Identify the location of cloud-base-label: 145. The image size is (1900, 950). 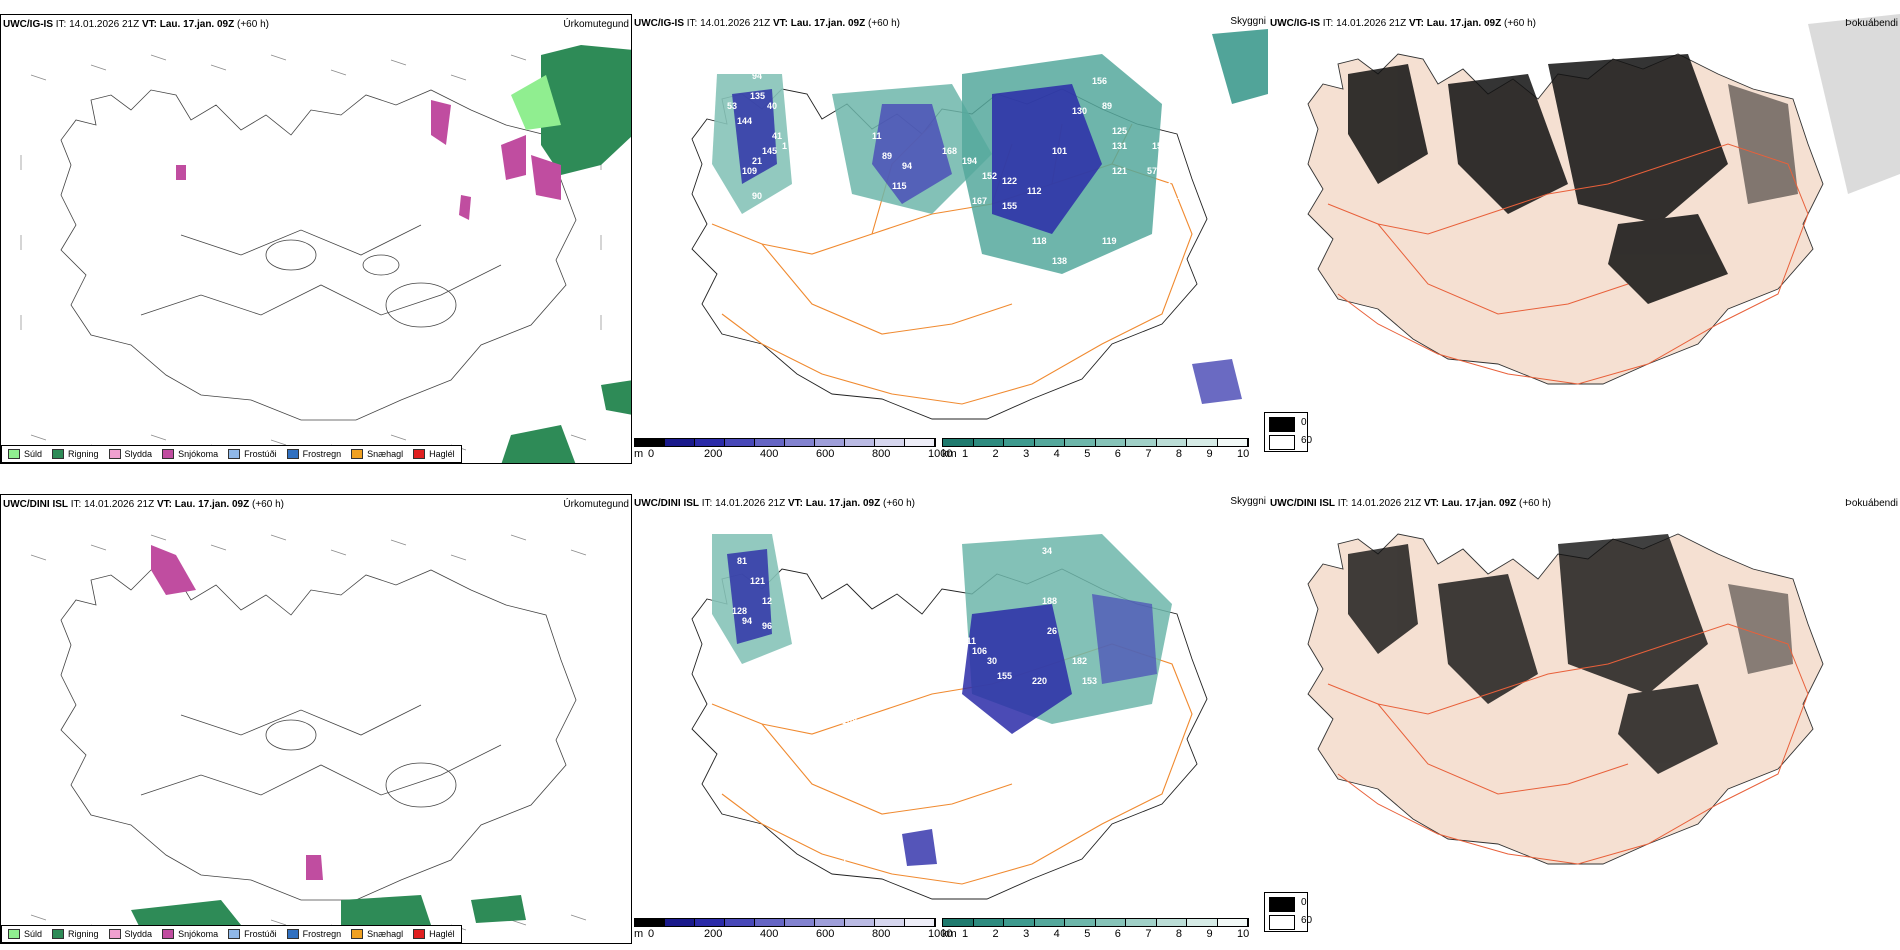
(769, 151).